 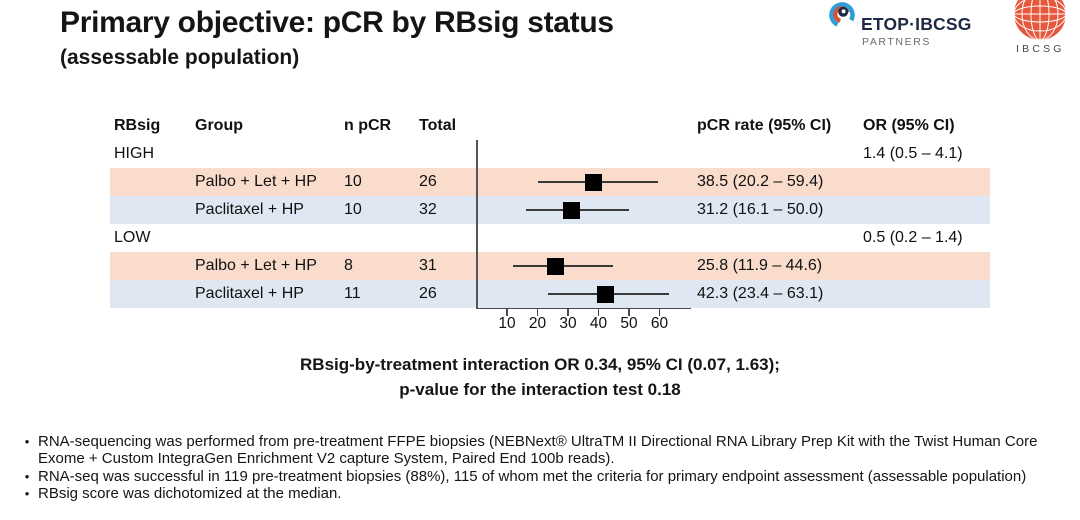 I want to click on x-axis-tick-label: 30, so click(x=568, y=323).